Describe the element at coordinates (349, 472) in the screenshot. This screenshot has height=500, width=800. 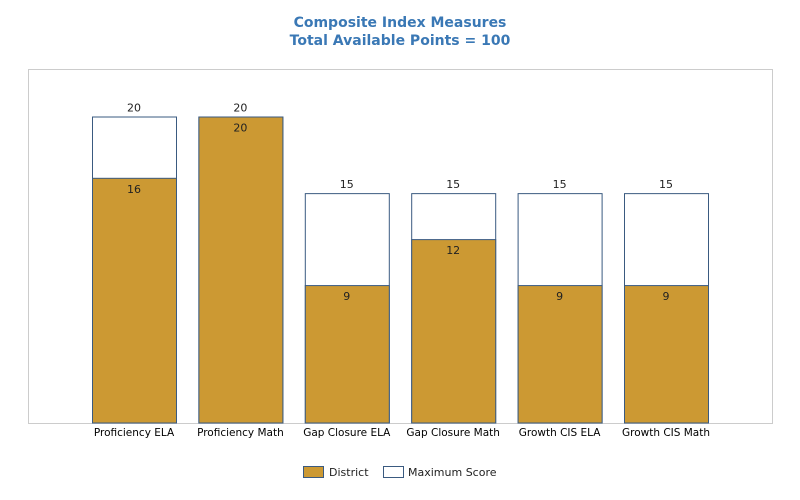
I see `legend-label-district: District` at that location.